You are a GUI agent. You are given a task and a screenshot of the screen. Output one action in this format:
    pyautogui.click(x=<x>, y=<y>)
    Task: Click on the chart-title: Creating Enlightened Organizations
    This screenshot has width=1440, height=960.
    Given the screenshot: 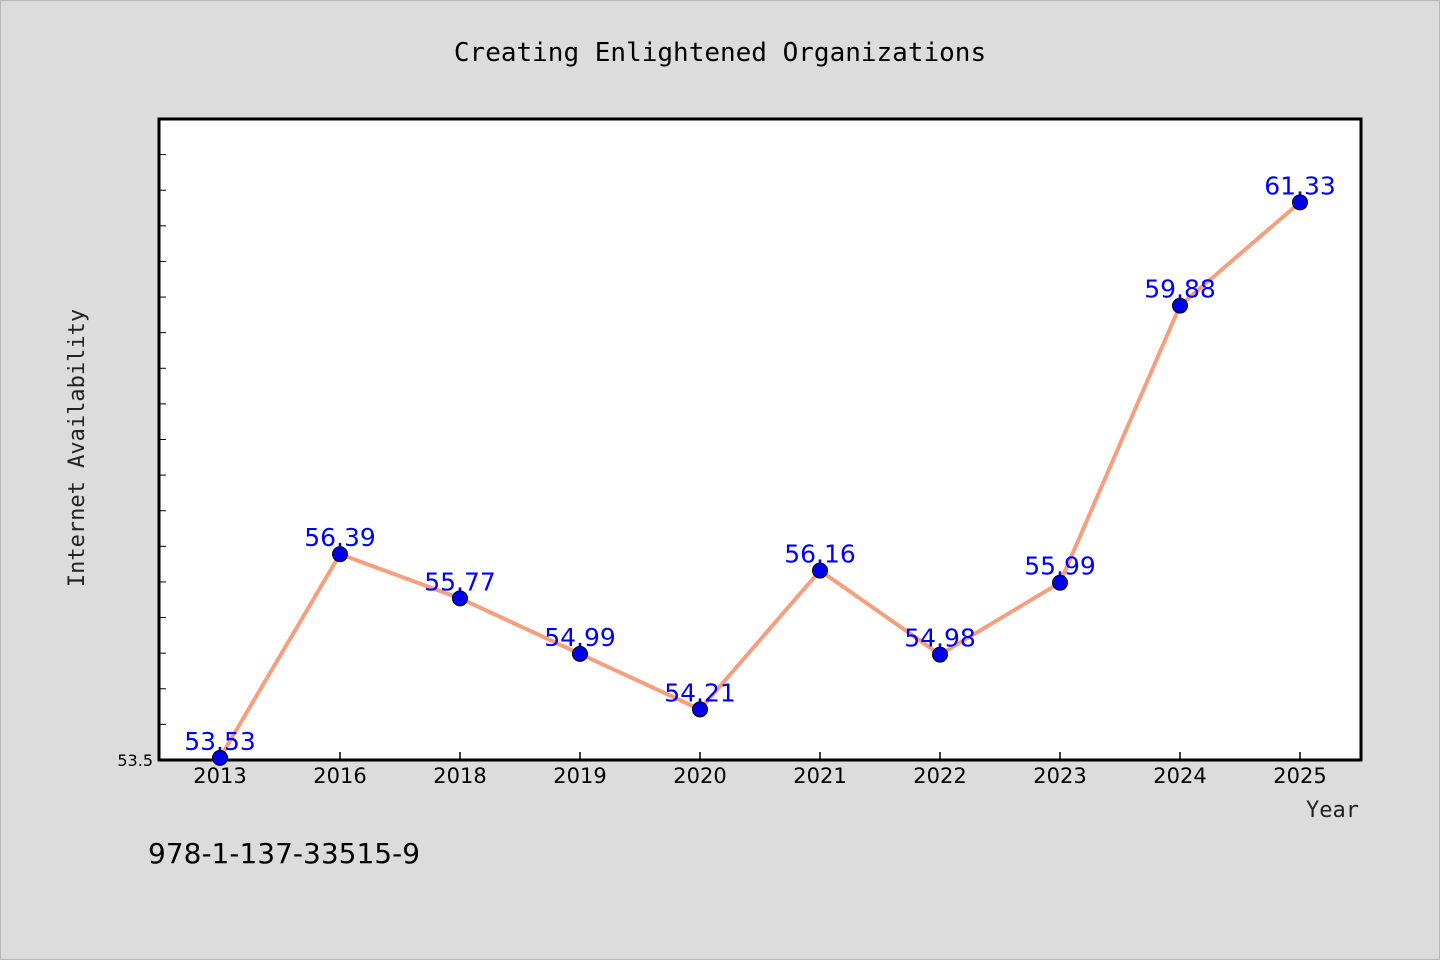 What is the action you would take?
    pyautogui.click(x=720, y=53)
    